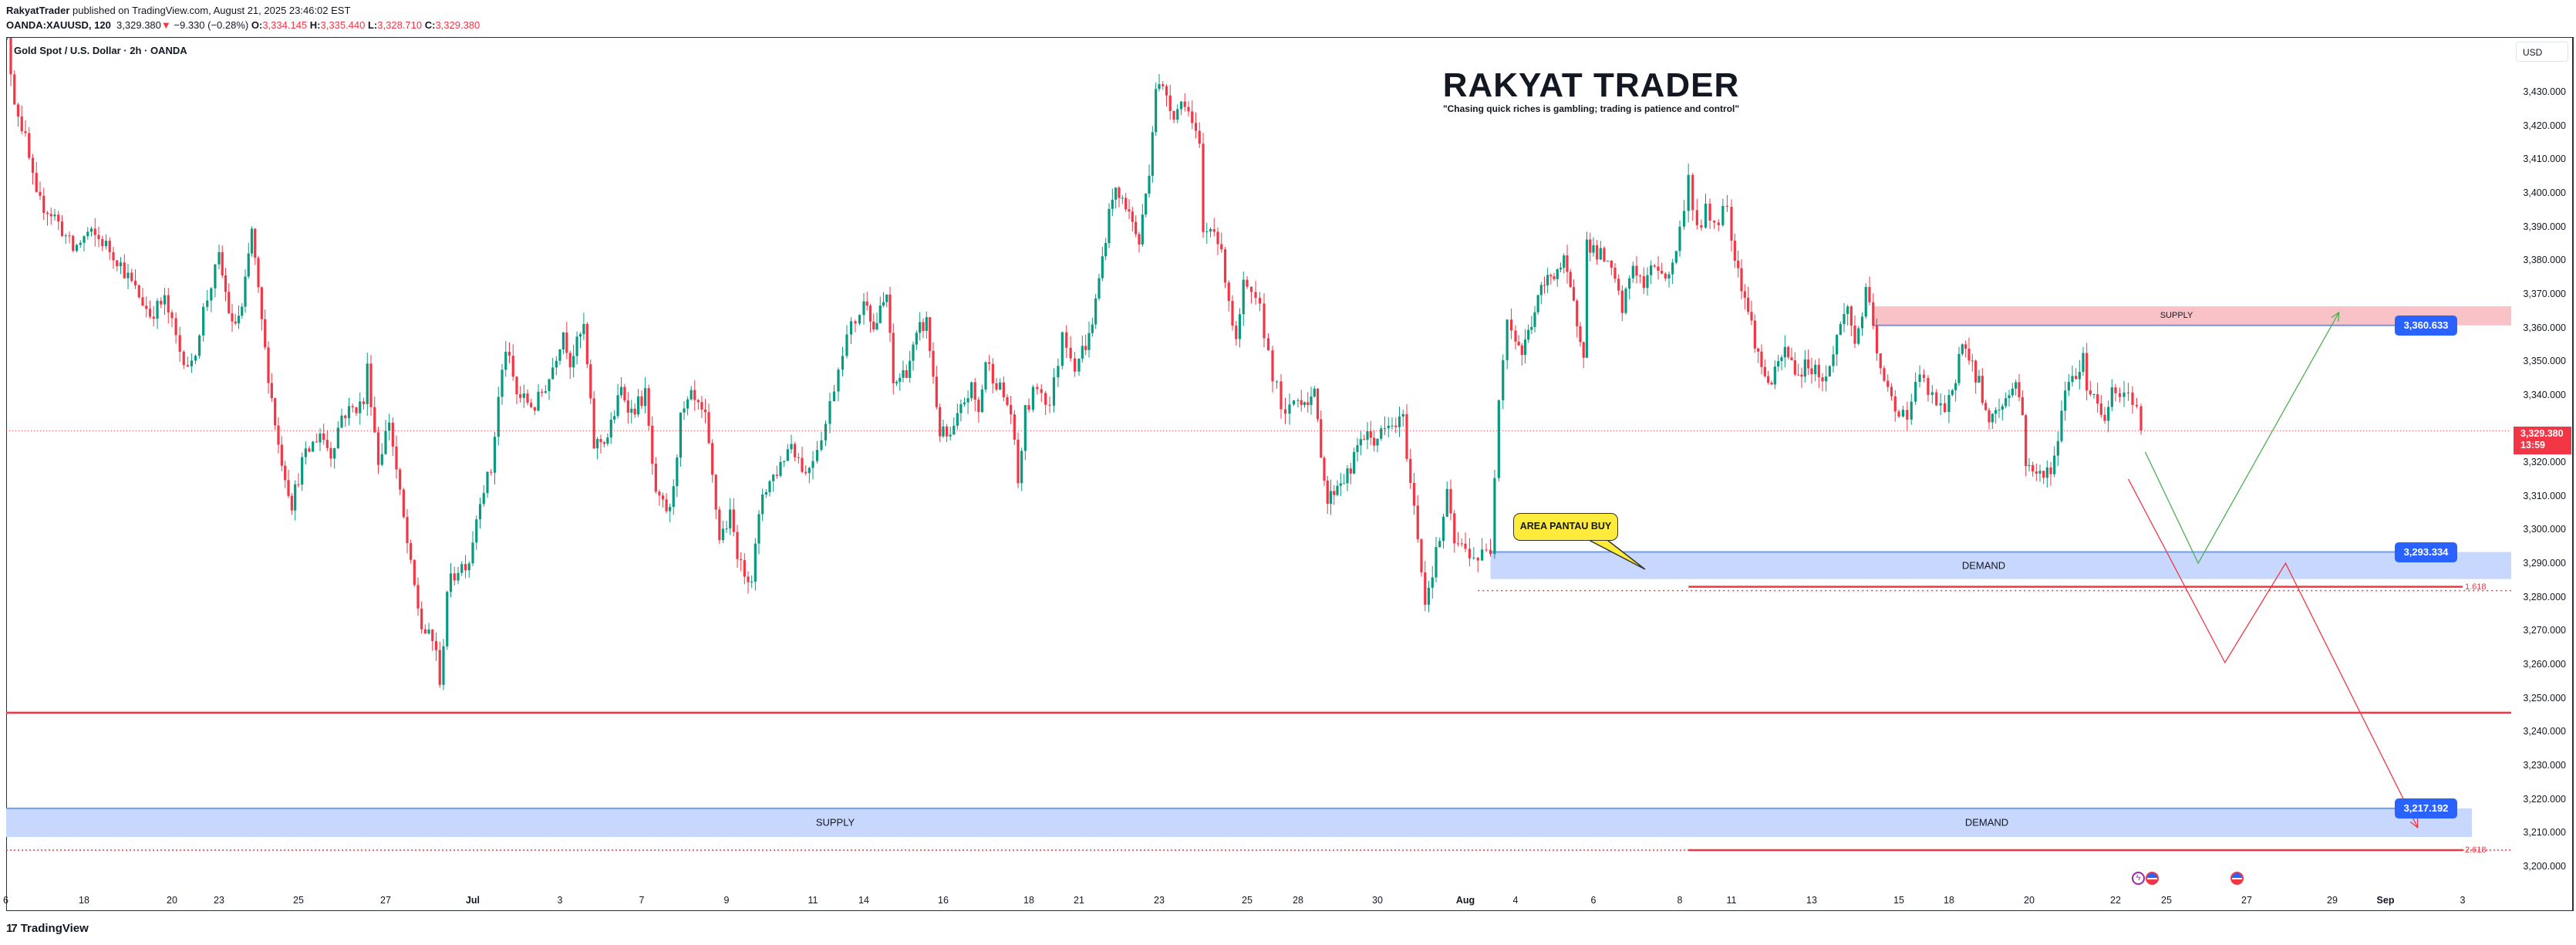 The width and height of the screenshot is (2576, 945). What do you see at coordinates (2332, 900) in the screenshot?
I see `date-tick: 29` at bounding box center [2332, 900].